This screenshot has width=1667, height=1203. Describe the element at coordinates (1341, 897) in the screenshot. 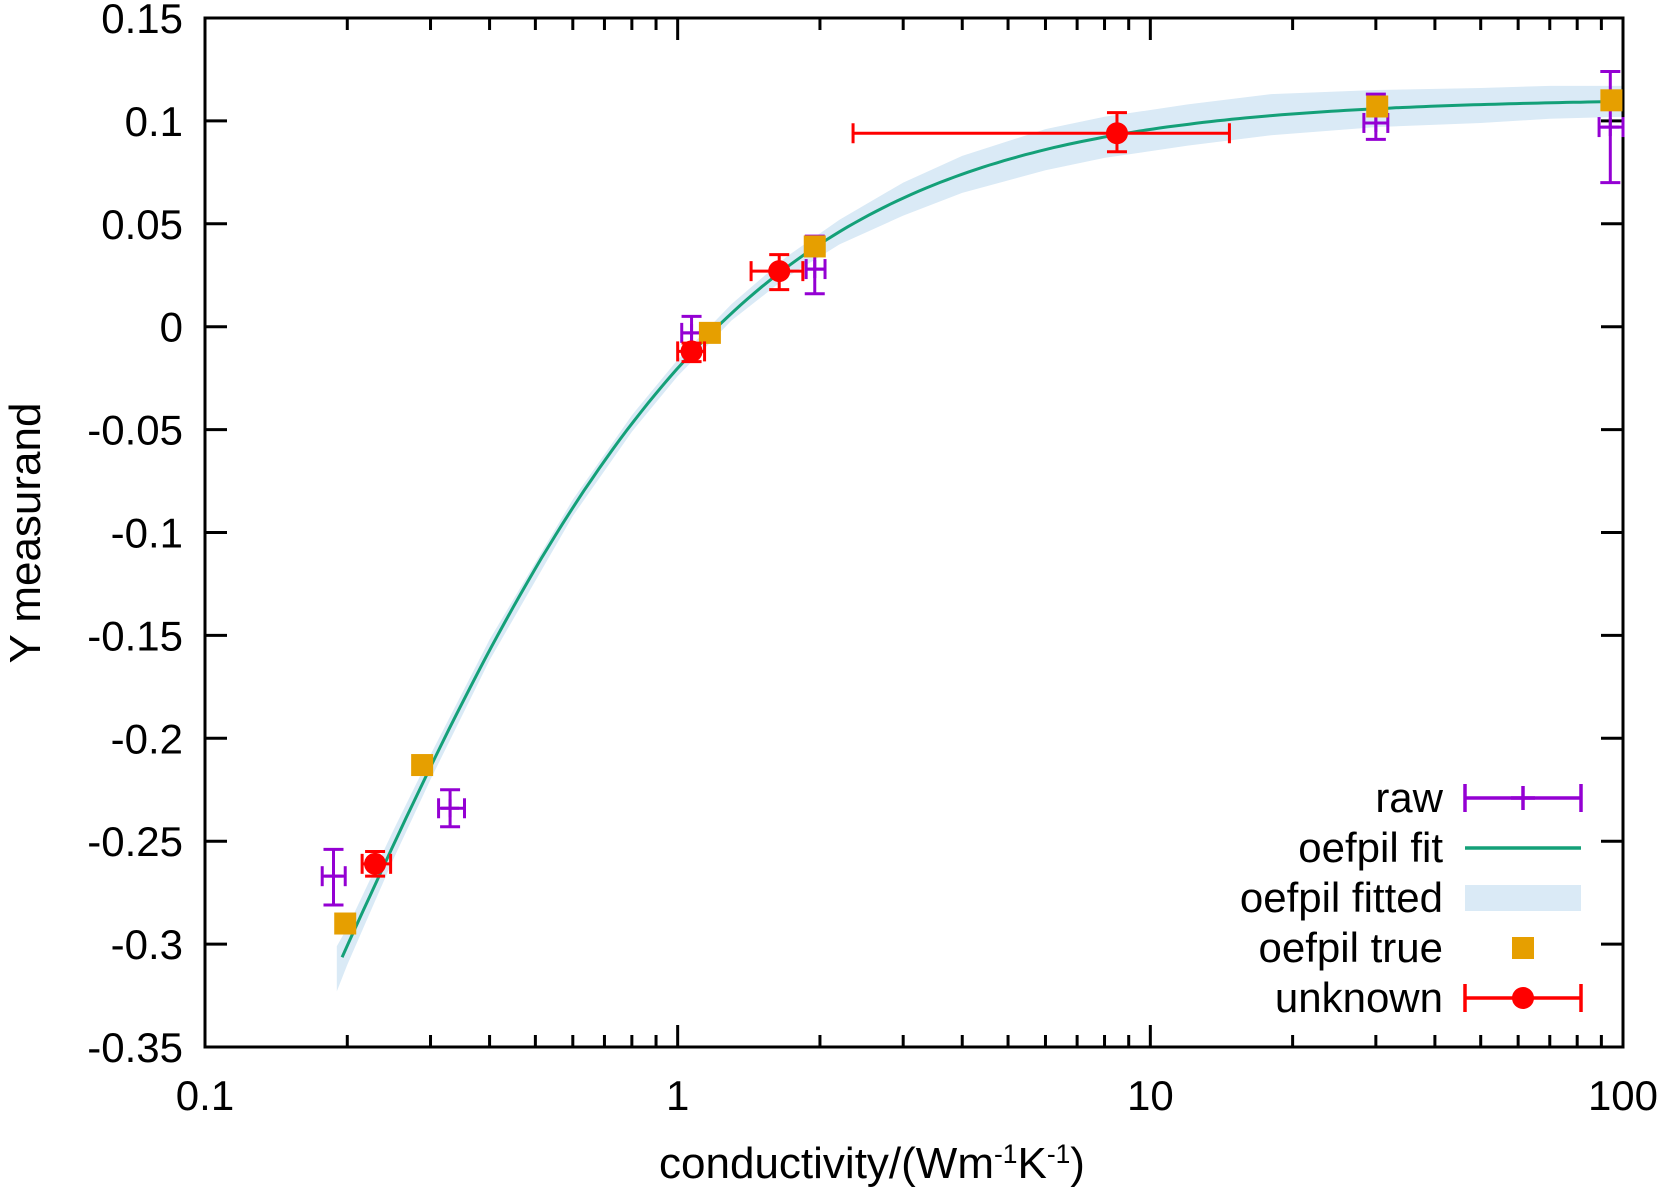

I see `legend-label-oefpil-fitted: oefpil fitted` at that location.